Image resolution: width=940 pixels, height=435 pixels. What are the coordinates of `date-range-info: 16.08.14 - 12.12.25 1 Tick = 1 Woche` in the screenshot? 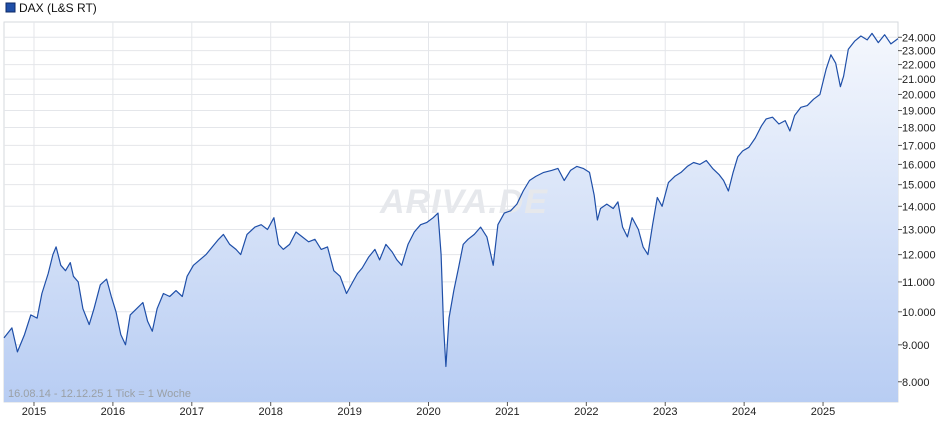 It's located at (99, 394).